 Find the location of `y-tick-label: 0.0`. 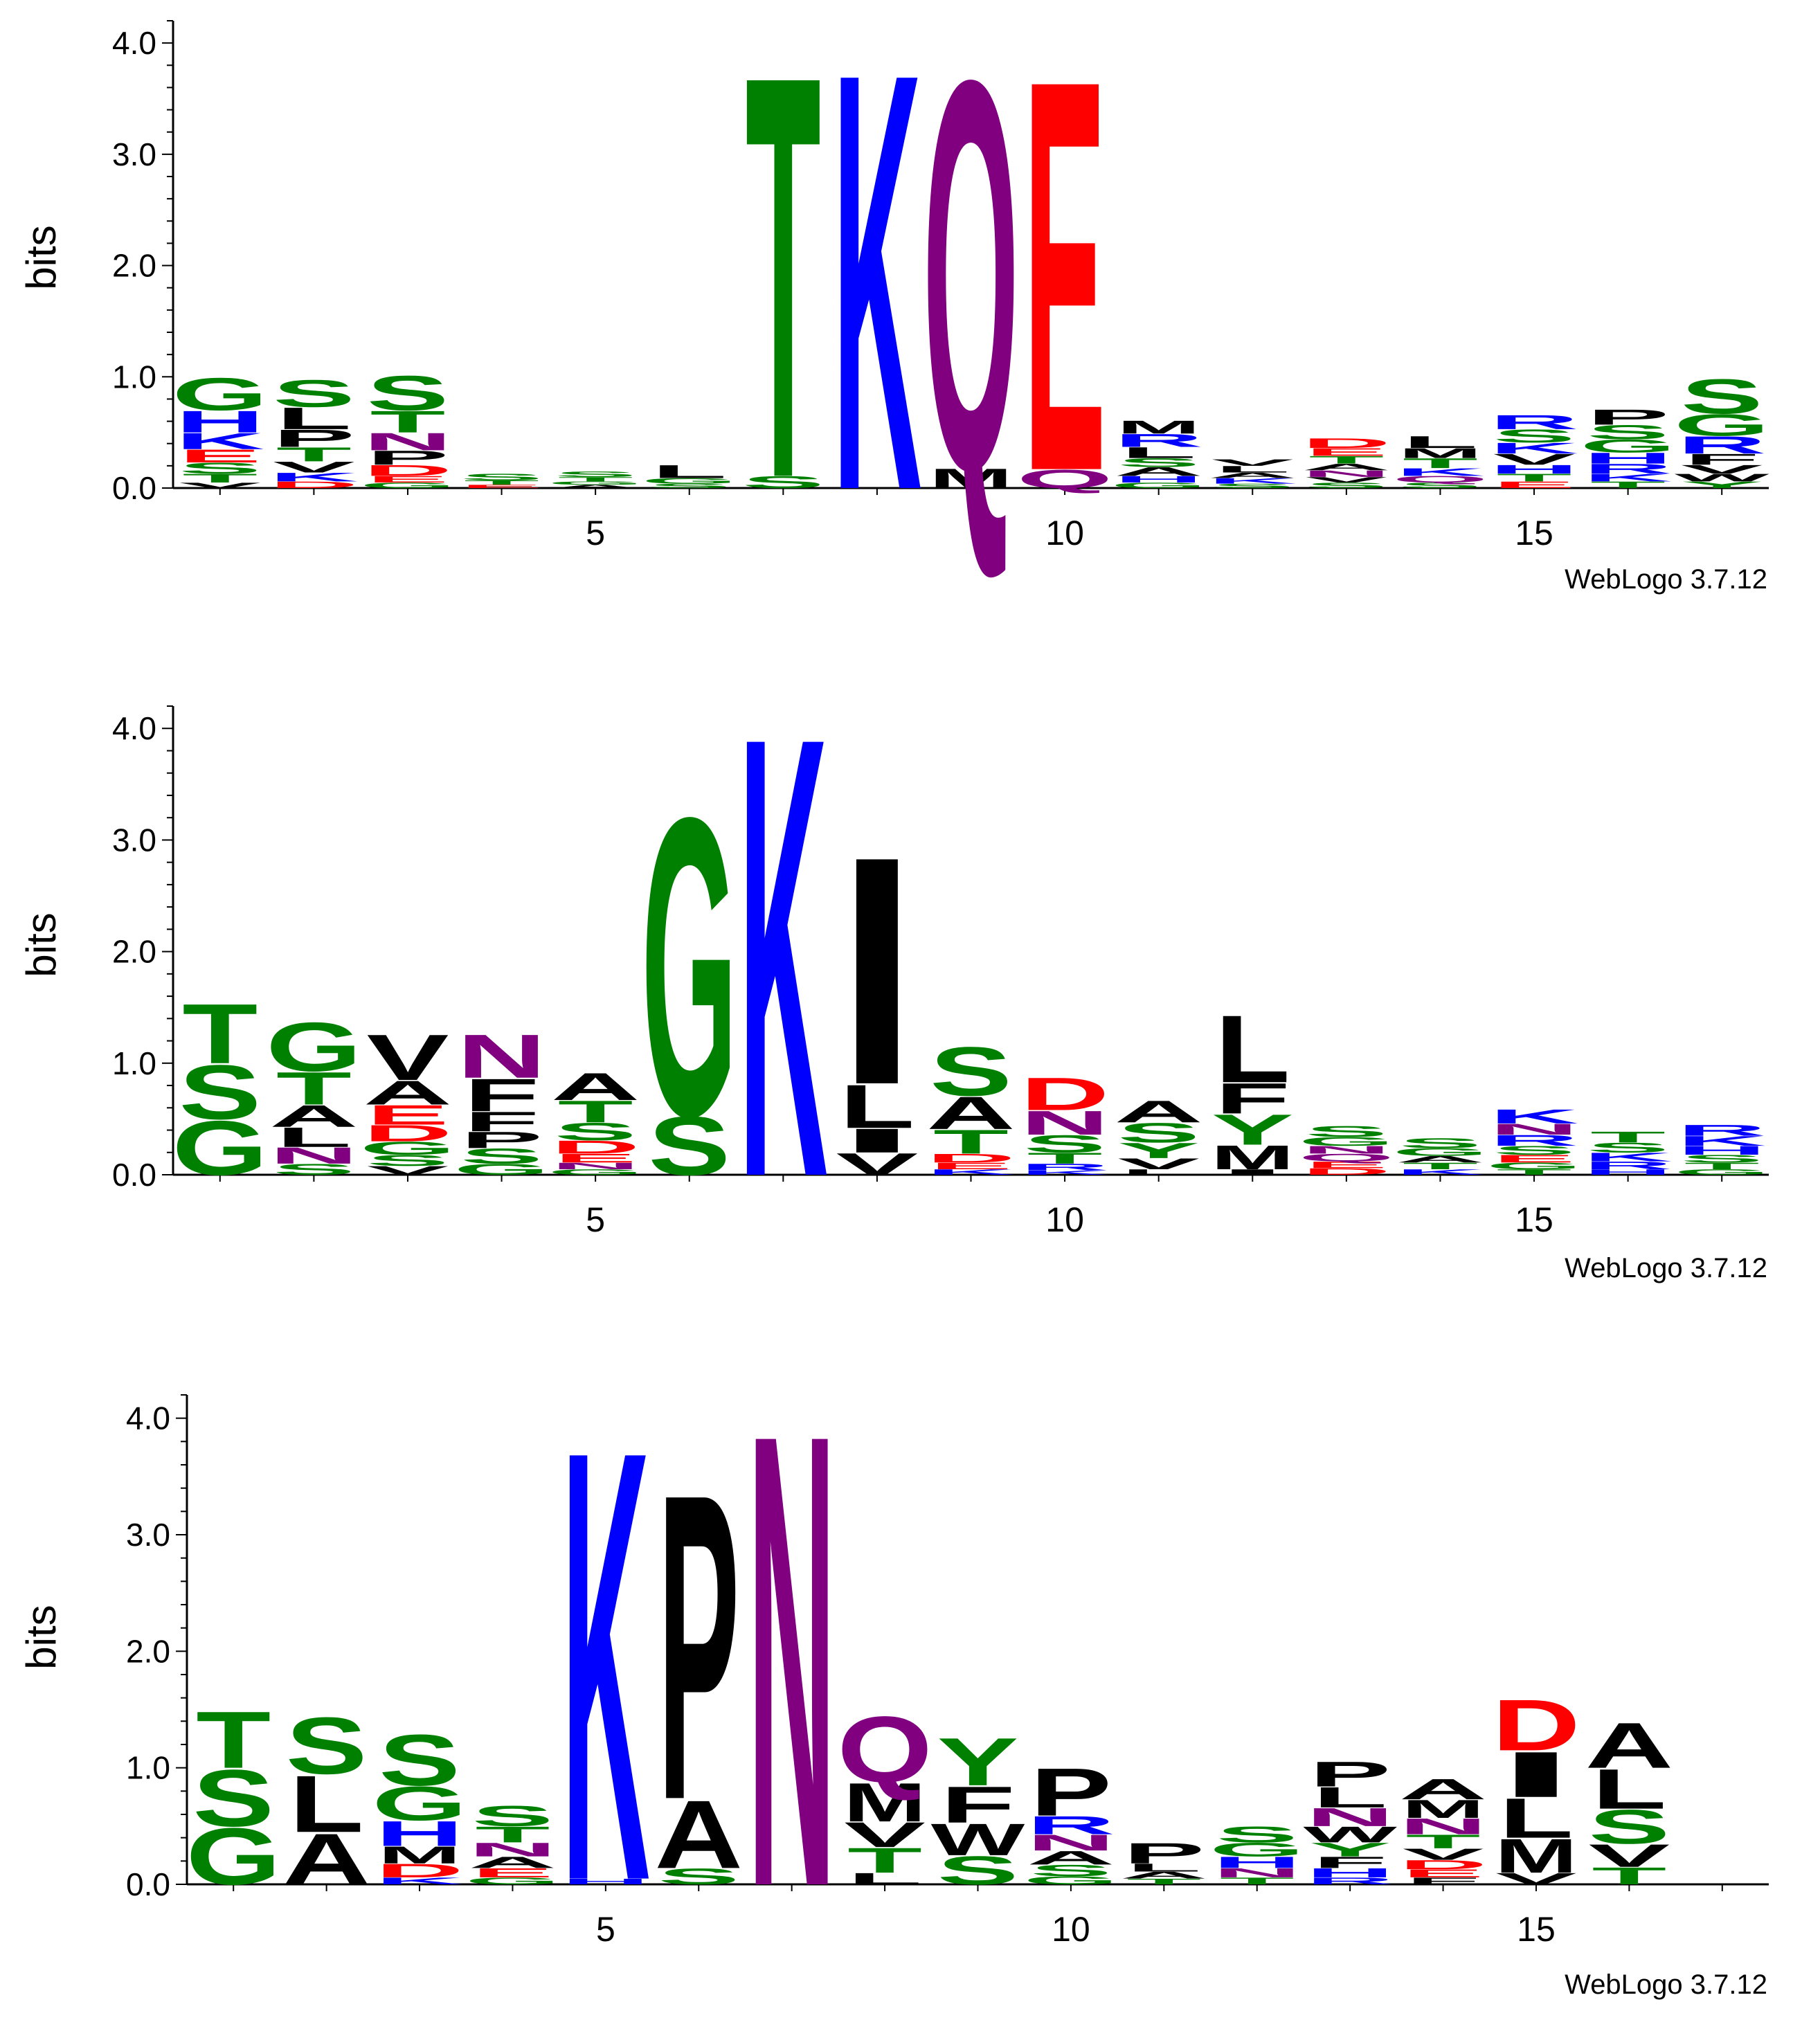

y-tick-label: 0.0 is located at coordinates (134, 1175).